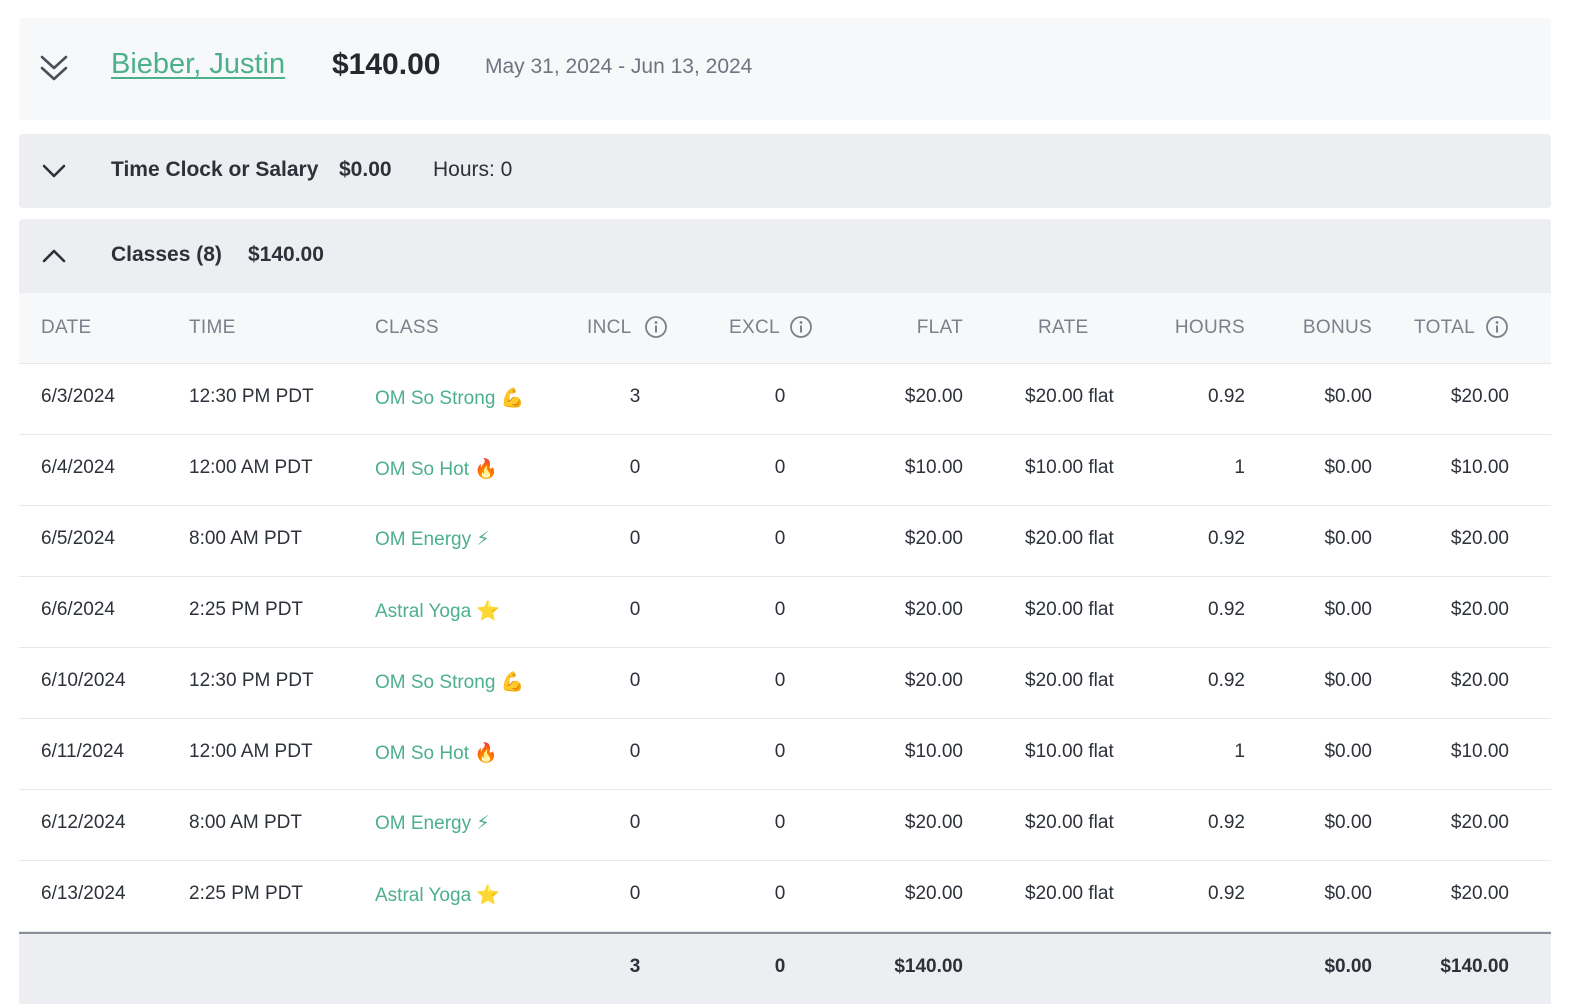  What do you see at coordinates (785, 256) in the screenshot?
I see `classes-section-header: Classes (8) $140.00` at bounding box center [785, 256].